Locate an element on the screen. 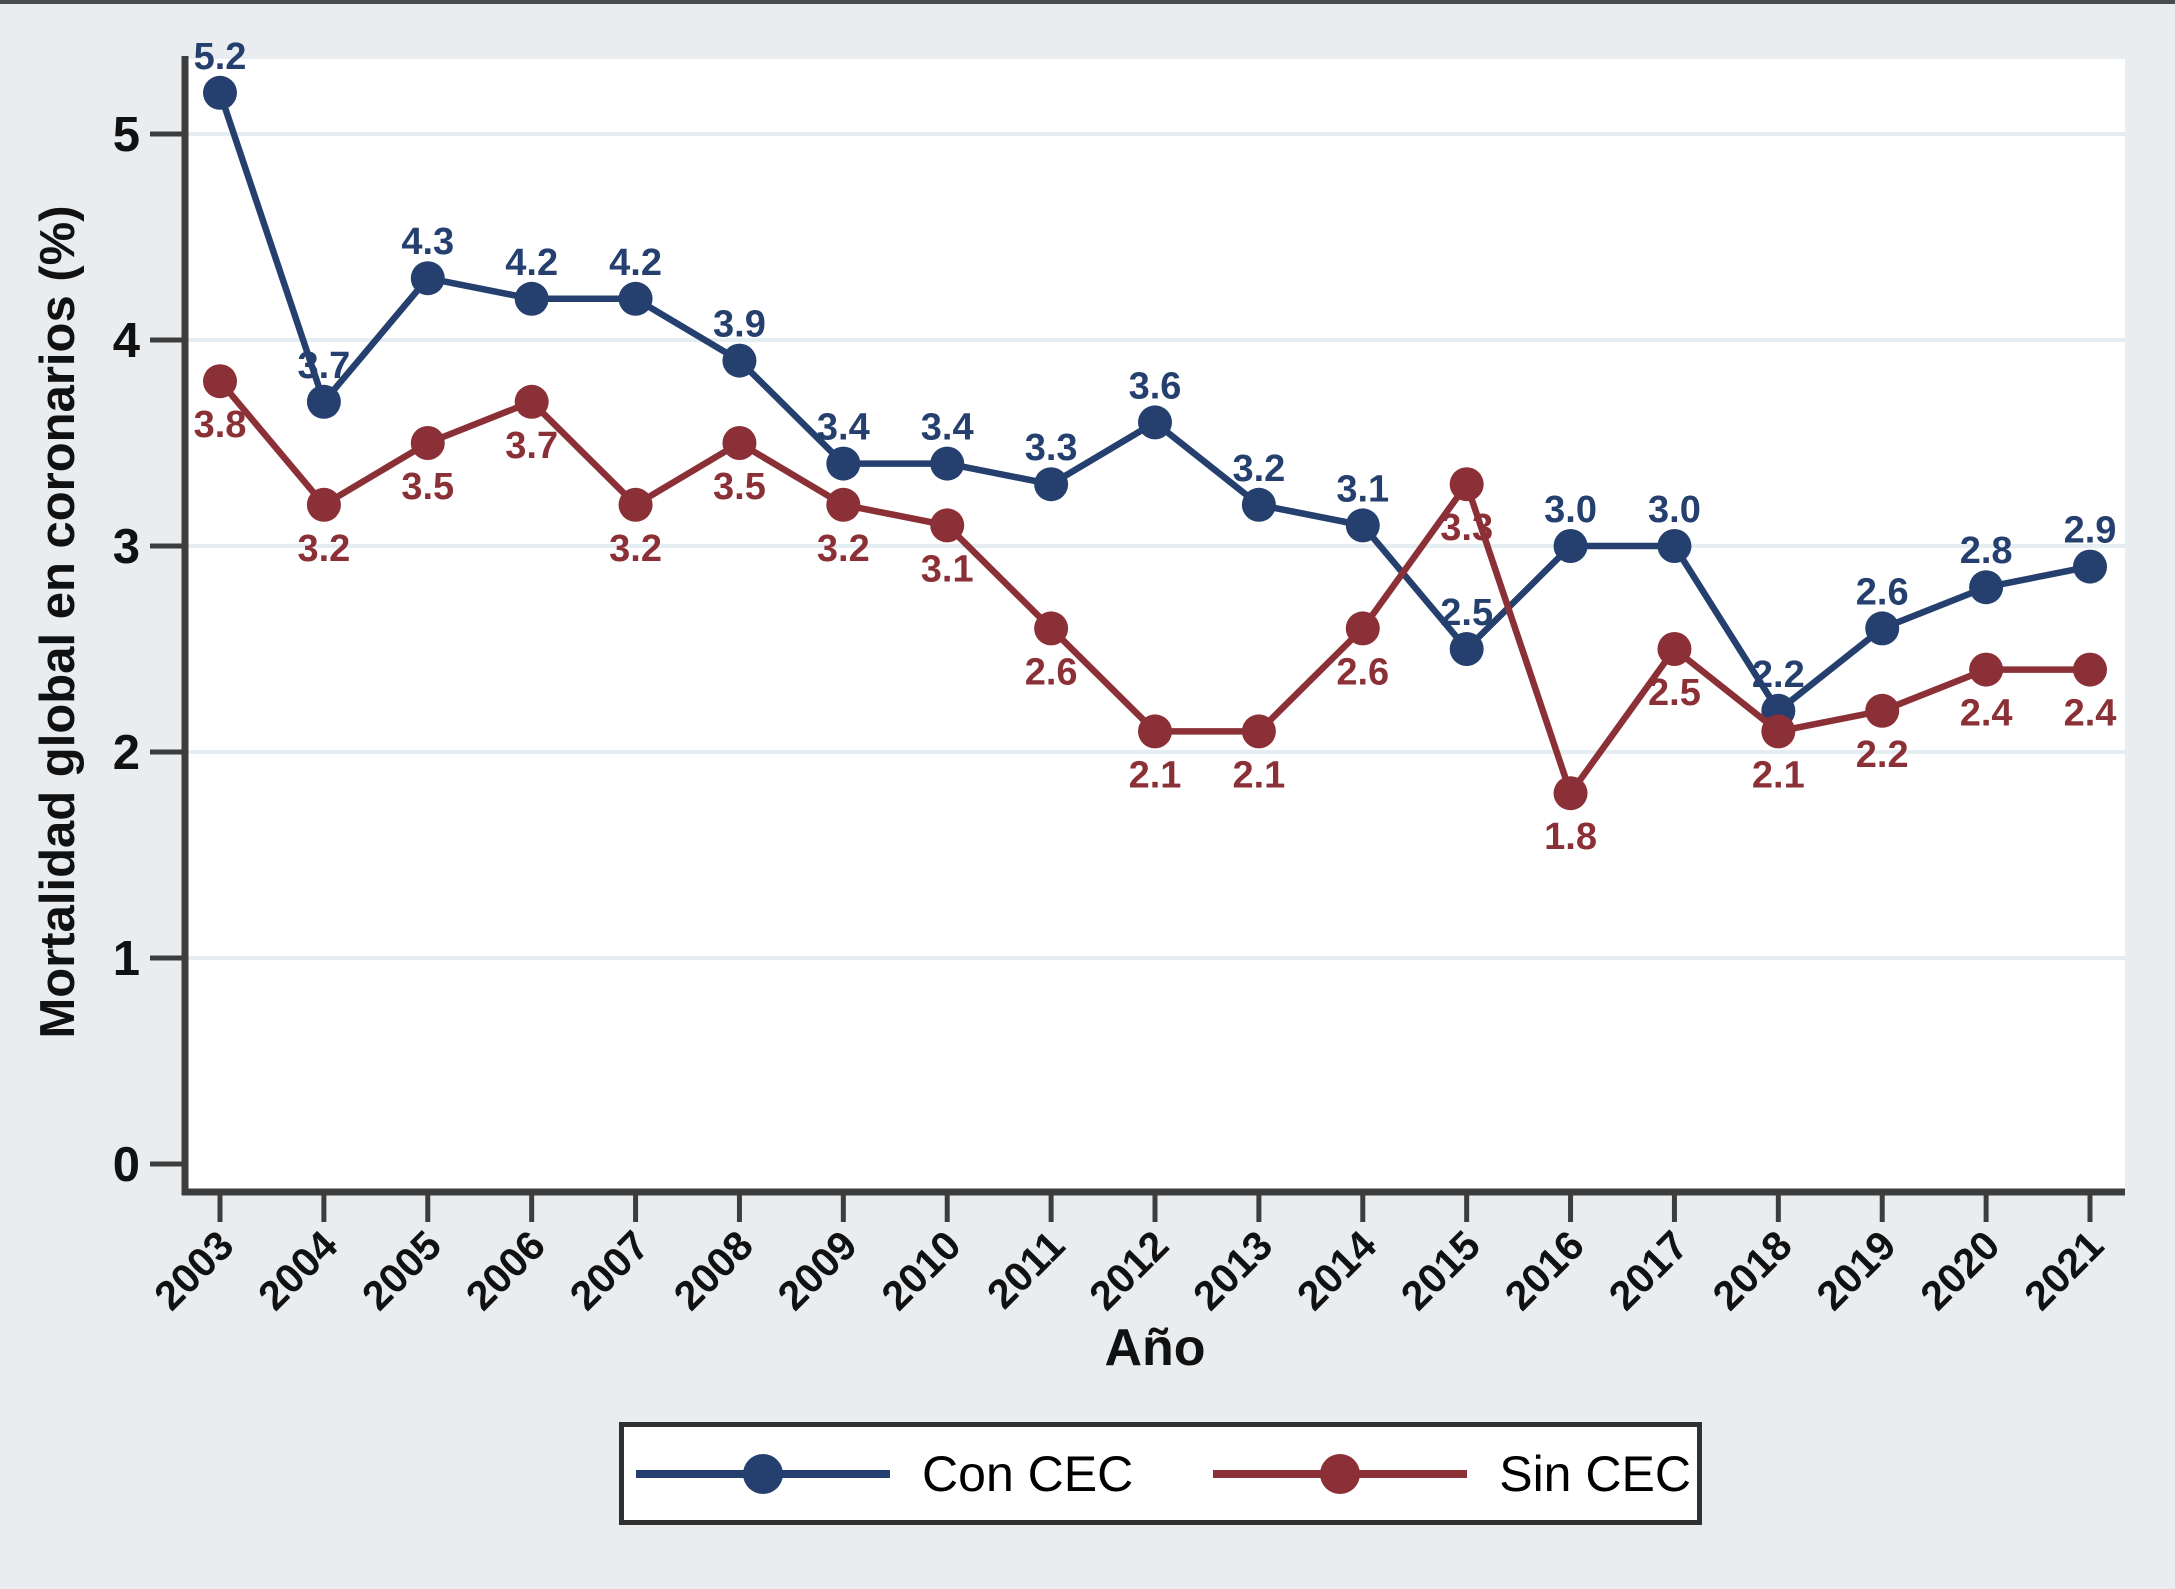 The height and width of the screenshot is (1589, 2175). data-point-sin-cec-2006 is located at coordinates (531, 401).